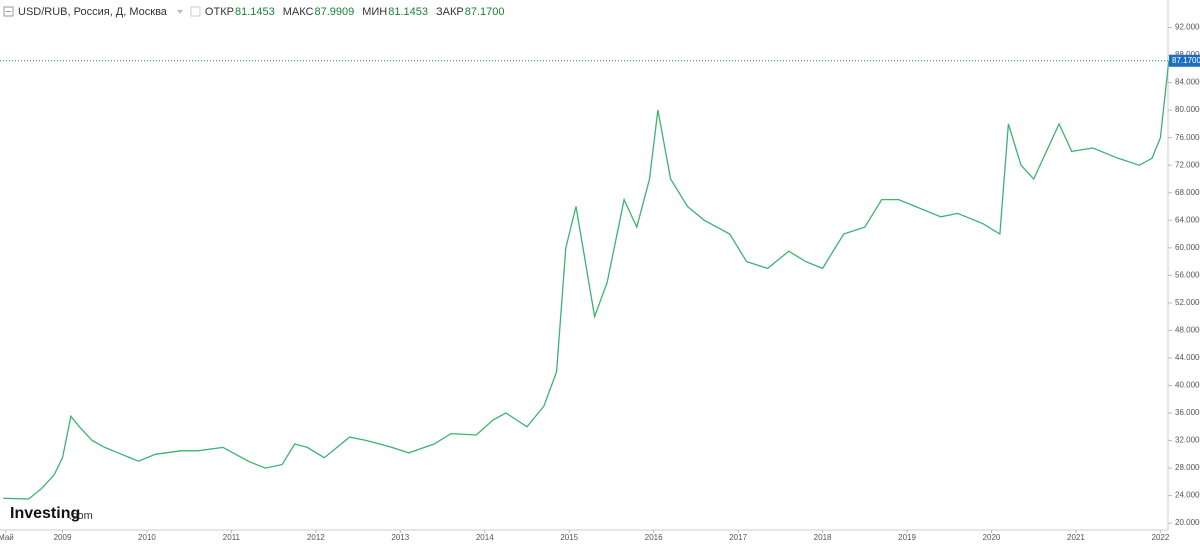 The height and width of the screenshot is (545, 1200). What do you see at coordinates (1187, 247) in the screenshot?
I see `y-tick-label: 60.0000` at bounding box center [1187, 247].